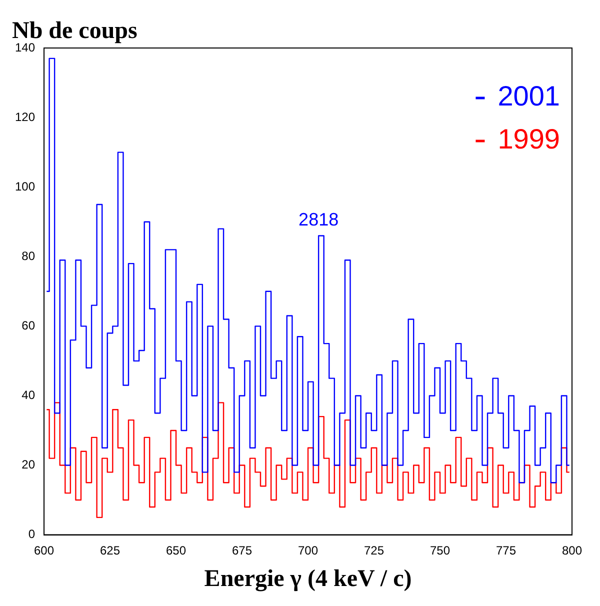 The image size is (600, 606). I want to click on x-tick-label: 625, so click(110, 550).